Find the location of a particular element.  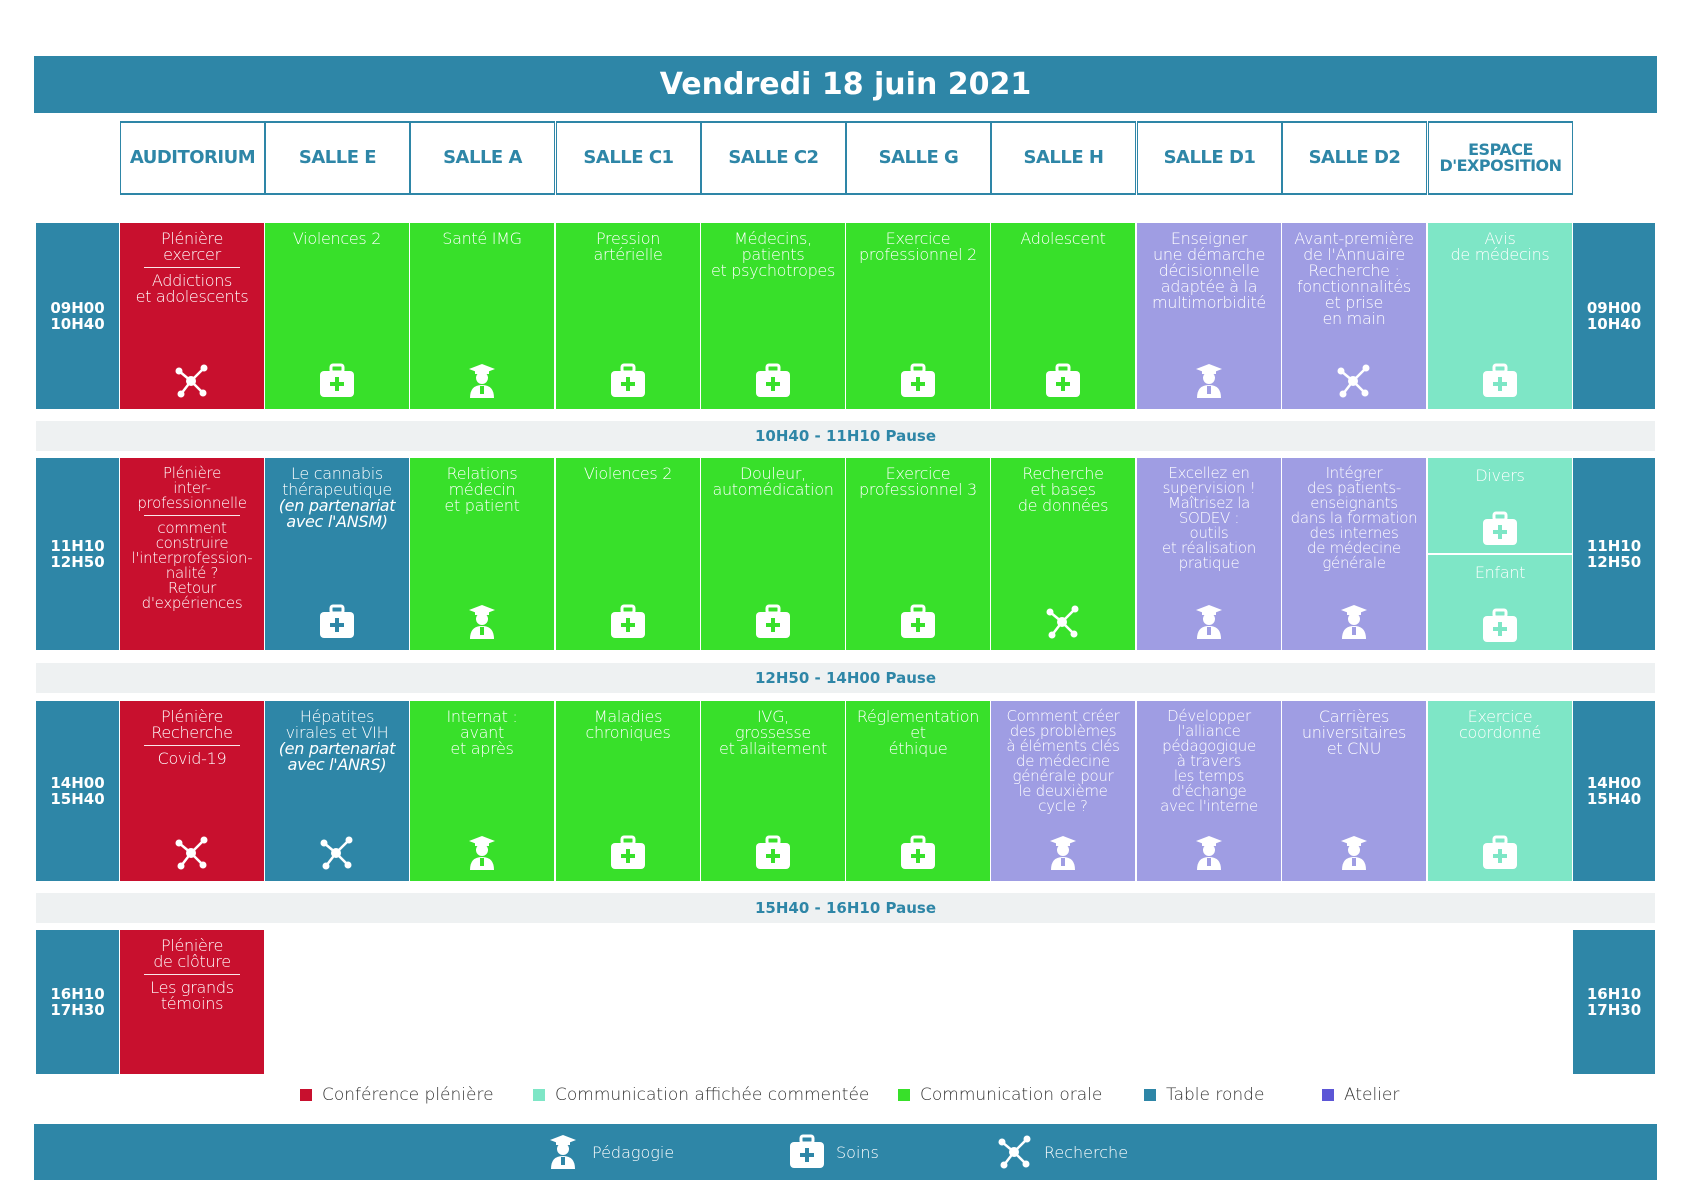

time-start: 09H00 is located at coordinates (77, 308).